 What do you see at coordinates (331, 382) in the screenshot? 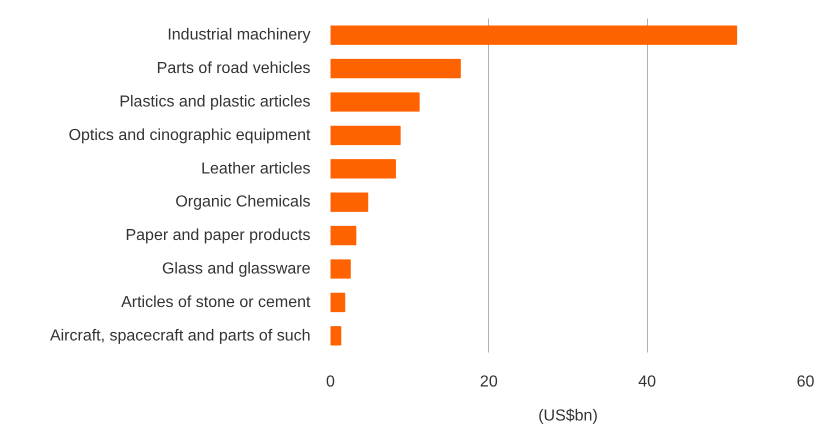
I see `x-tick-label: 0` at bounding box center [331, 382].